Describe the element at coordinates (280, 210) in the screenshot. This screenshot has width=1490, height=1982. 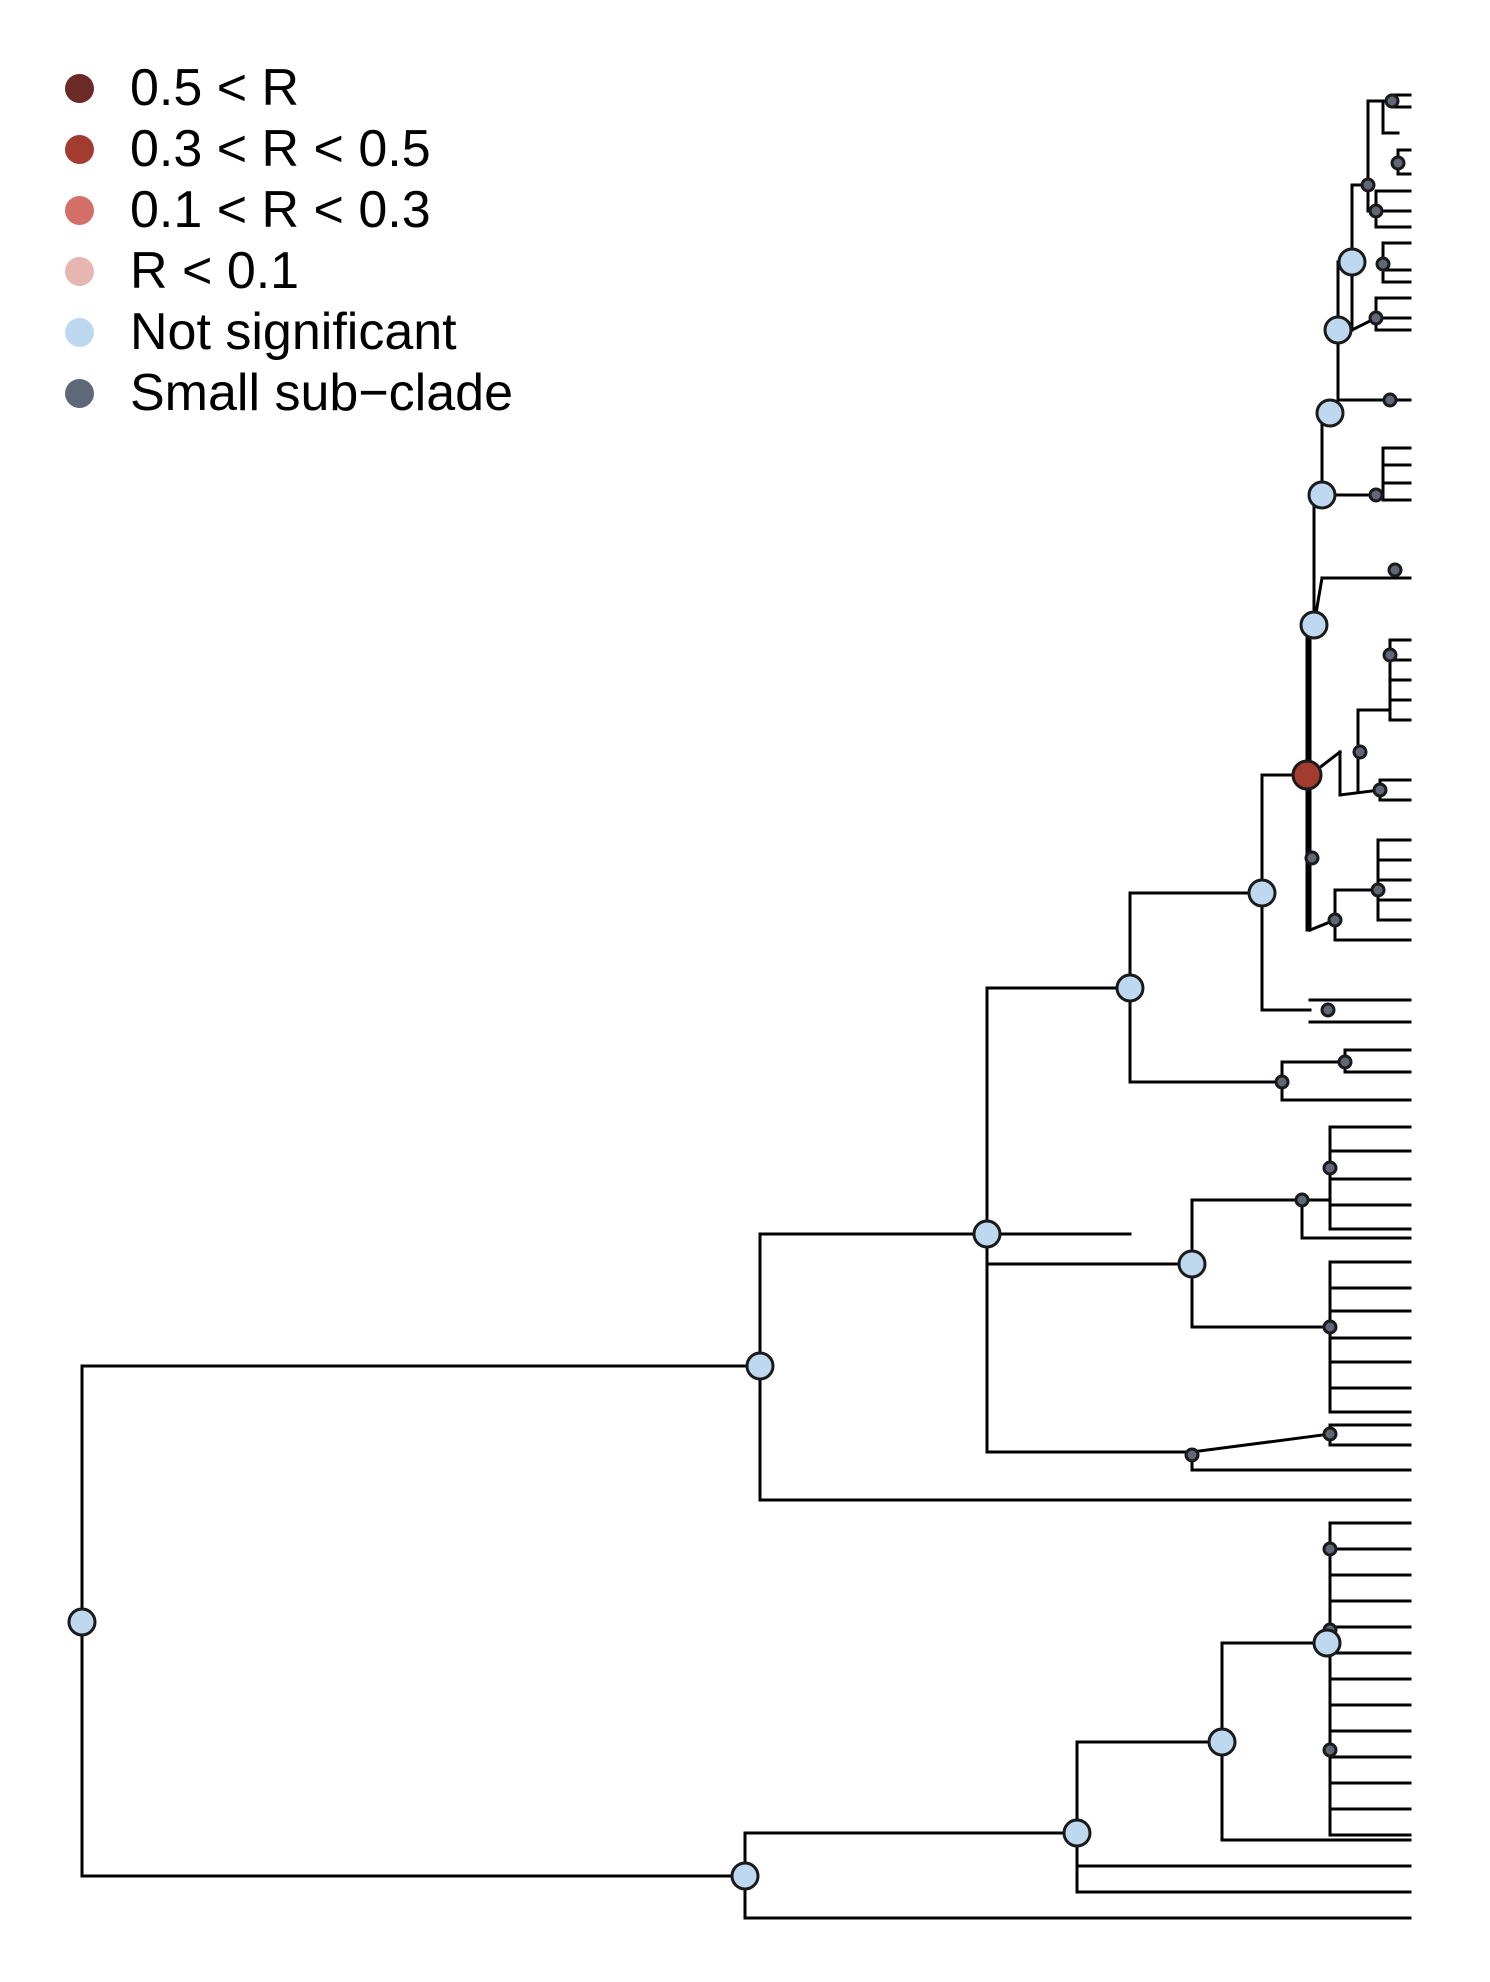
I see `legend-label: 0.1 < R < 0.3` at that location.